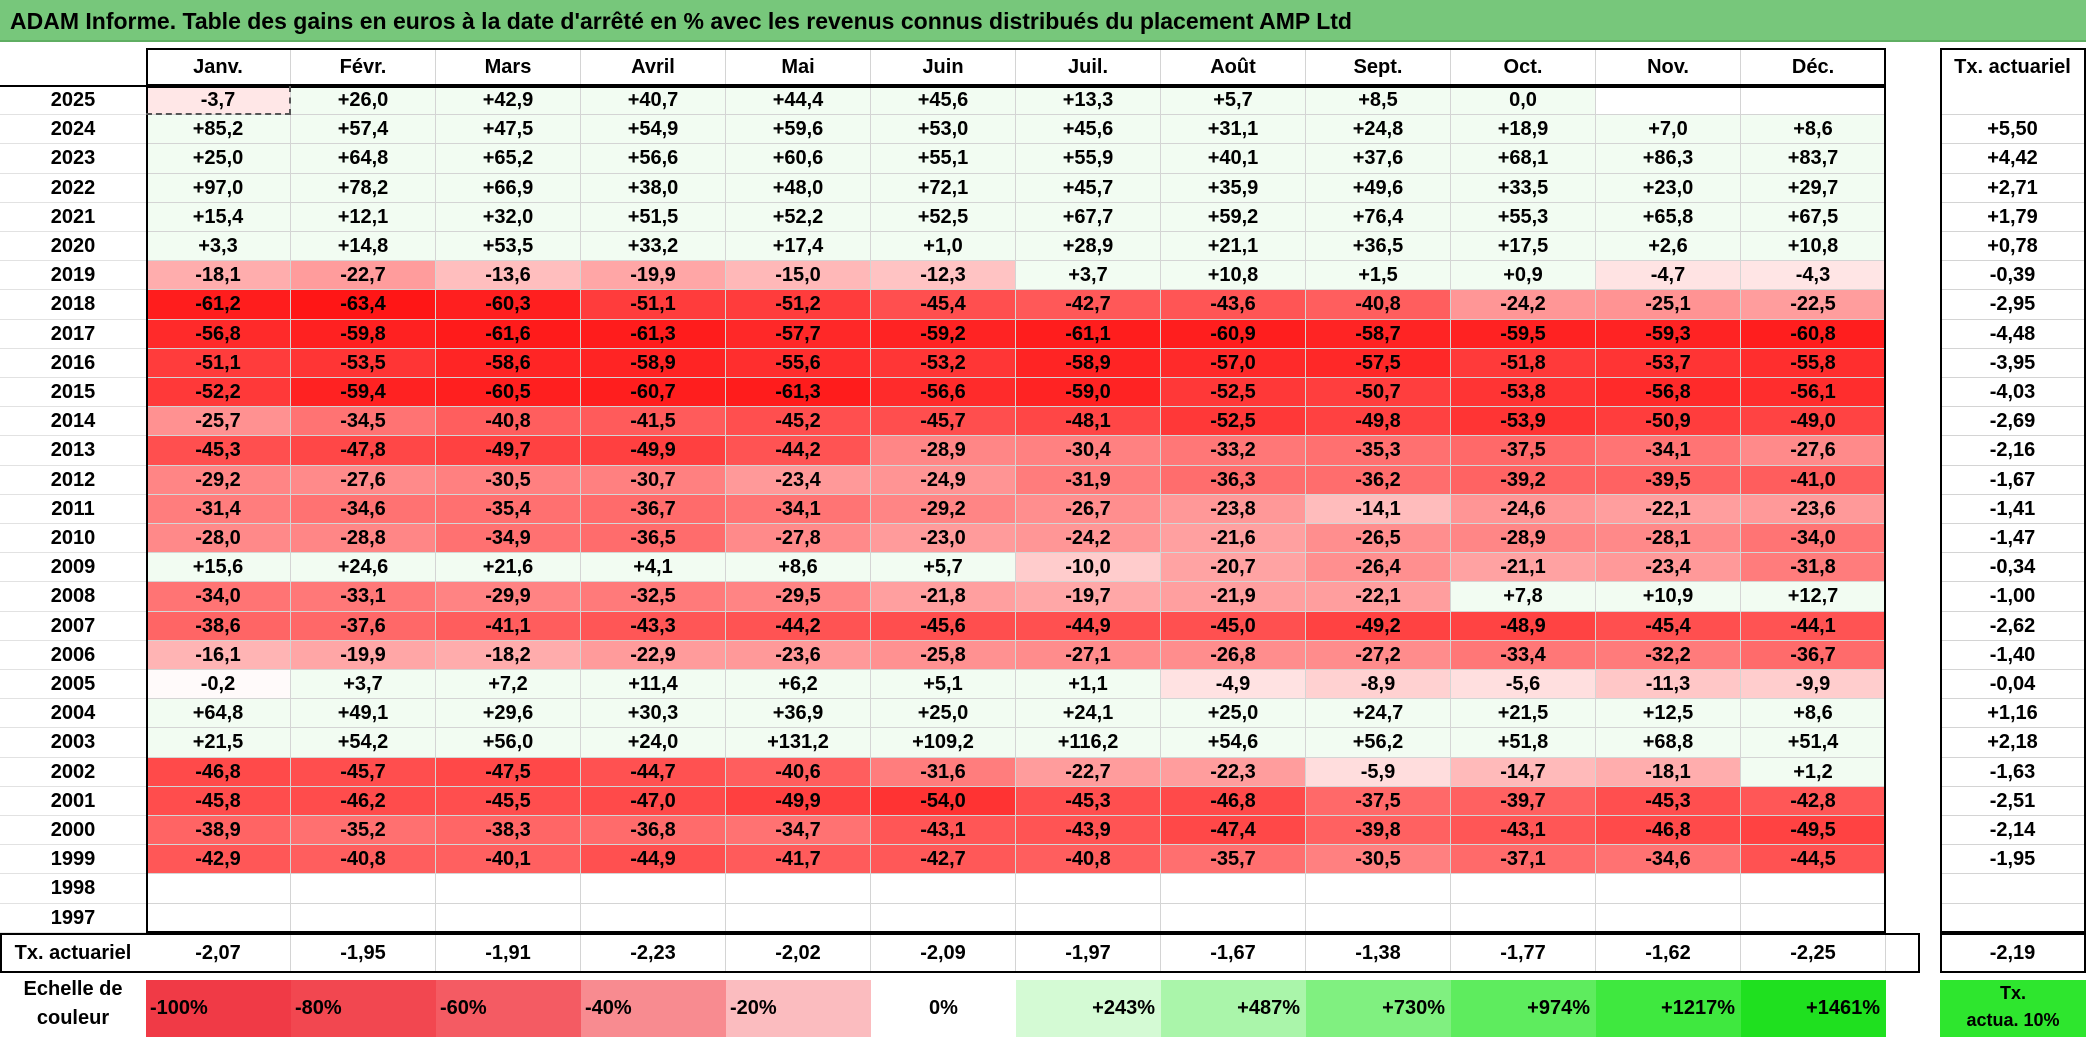  I want to click on rate-cell: -1,00, so click(2013, 597).